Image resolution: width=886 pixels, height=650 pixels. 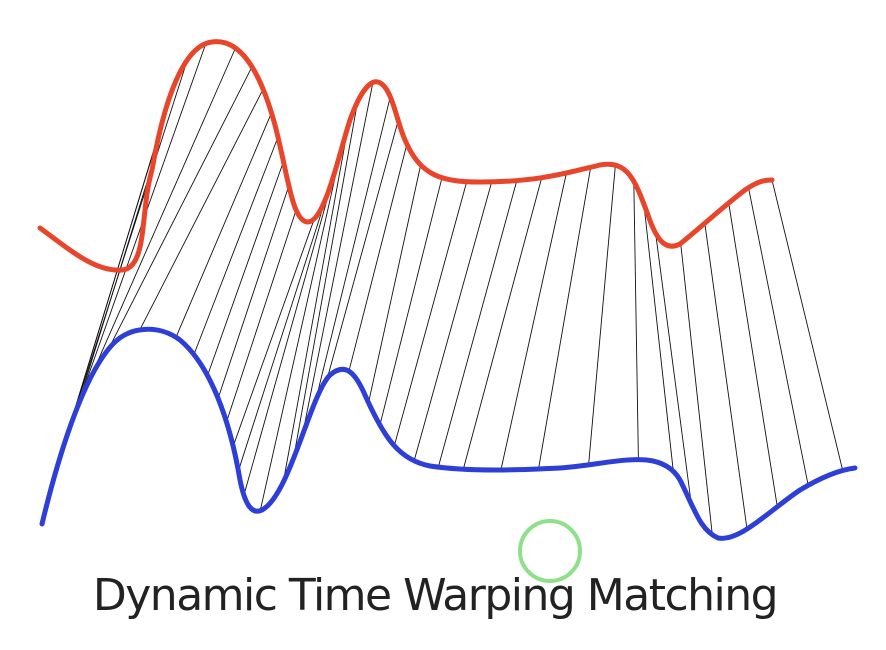 I want to click on diagram-caption: Dynamic Time Warping Matching, so click(x=435, y=595).